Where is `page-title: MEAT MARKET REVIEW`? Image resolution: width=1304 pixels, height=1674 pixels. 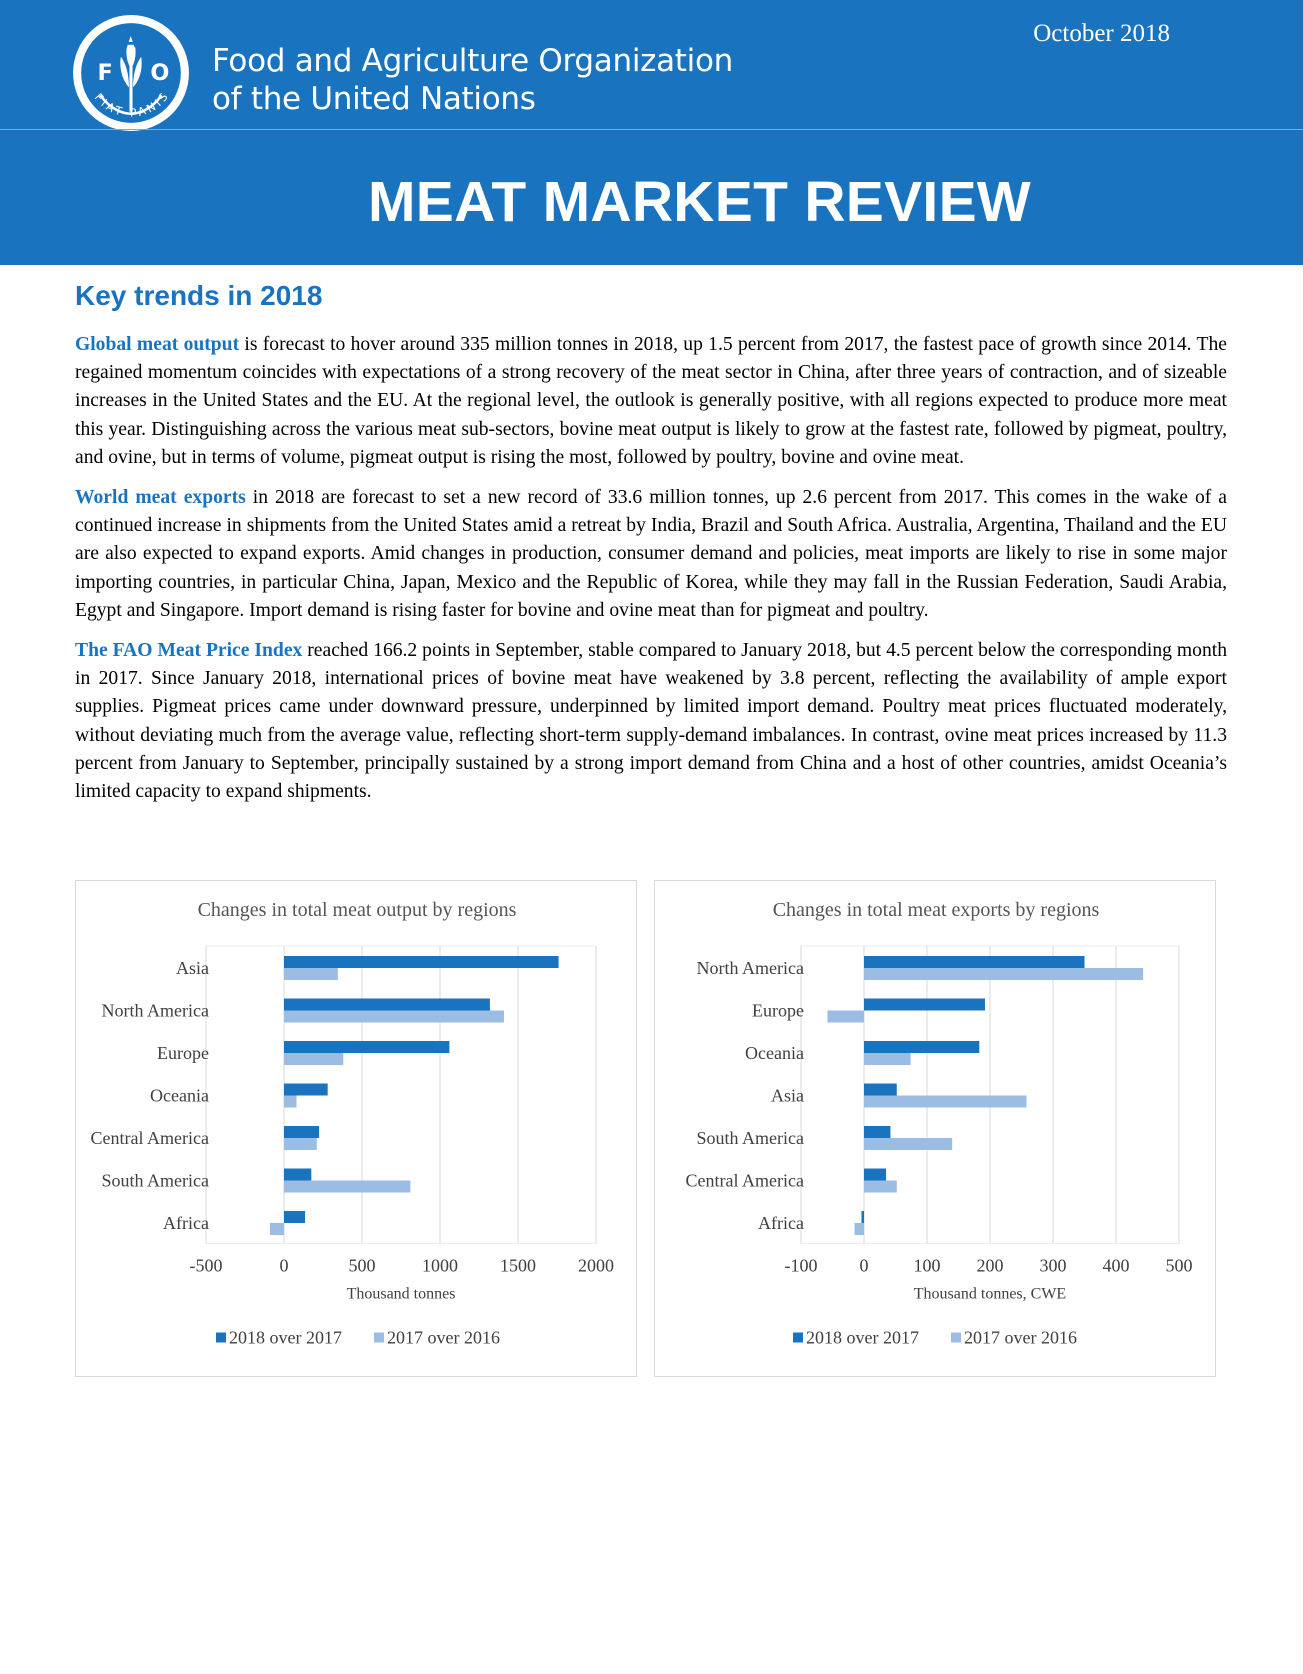
page-title: MEAT MARKET REVIEW is located at coordinates (699, 202).